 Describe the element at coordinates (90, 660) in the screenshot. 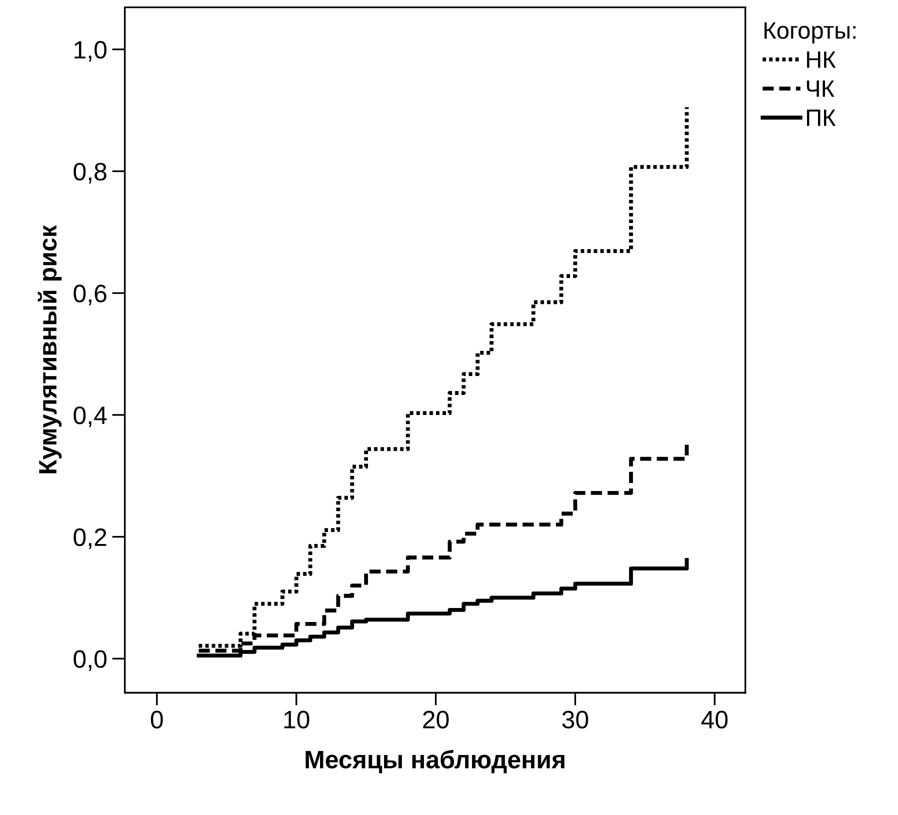

I see `y-tick-label: 0,0` at that location.